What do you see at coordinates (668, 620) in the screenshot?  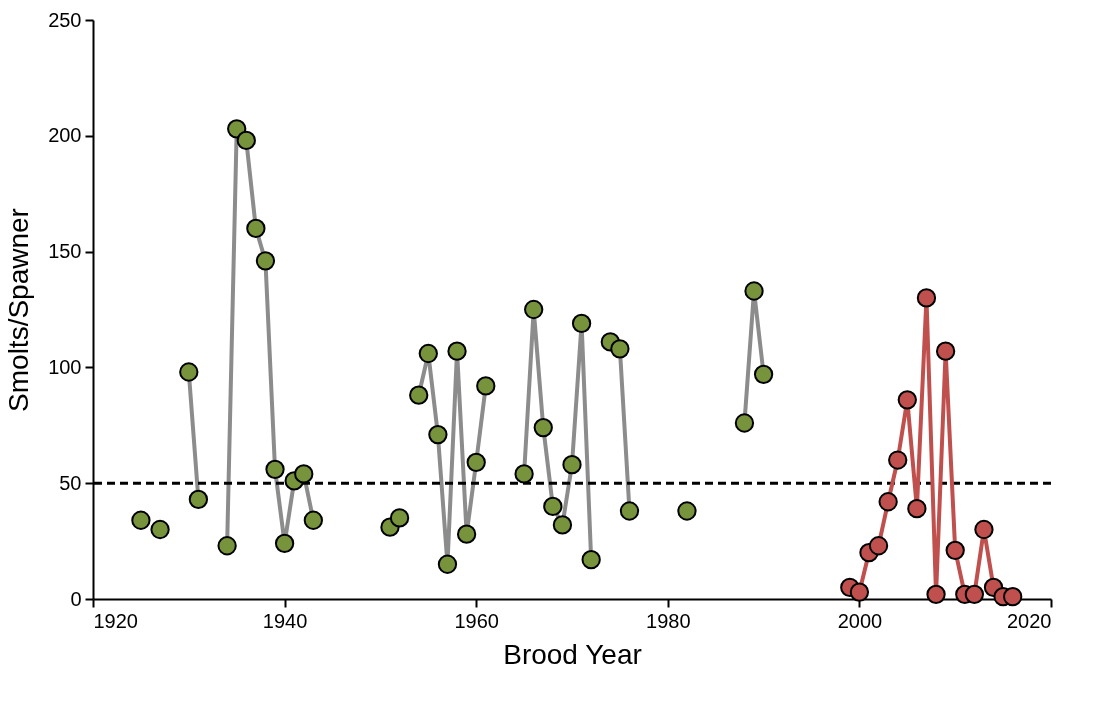 I see `x-tick-label: 1980` at bounding box center [668, 620].